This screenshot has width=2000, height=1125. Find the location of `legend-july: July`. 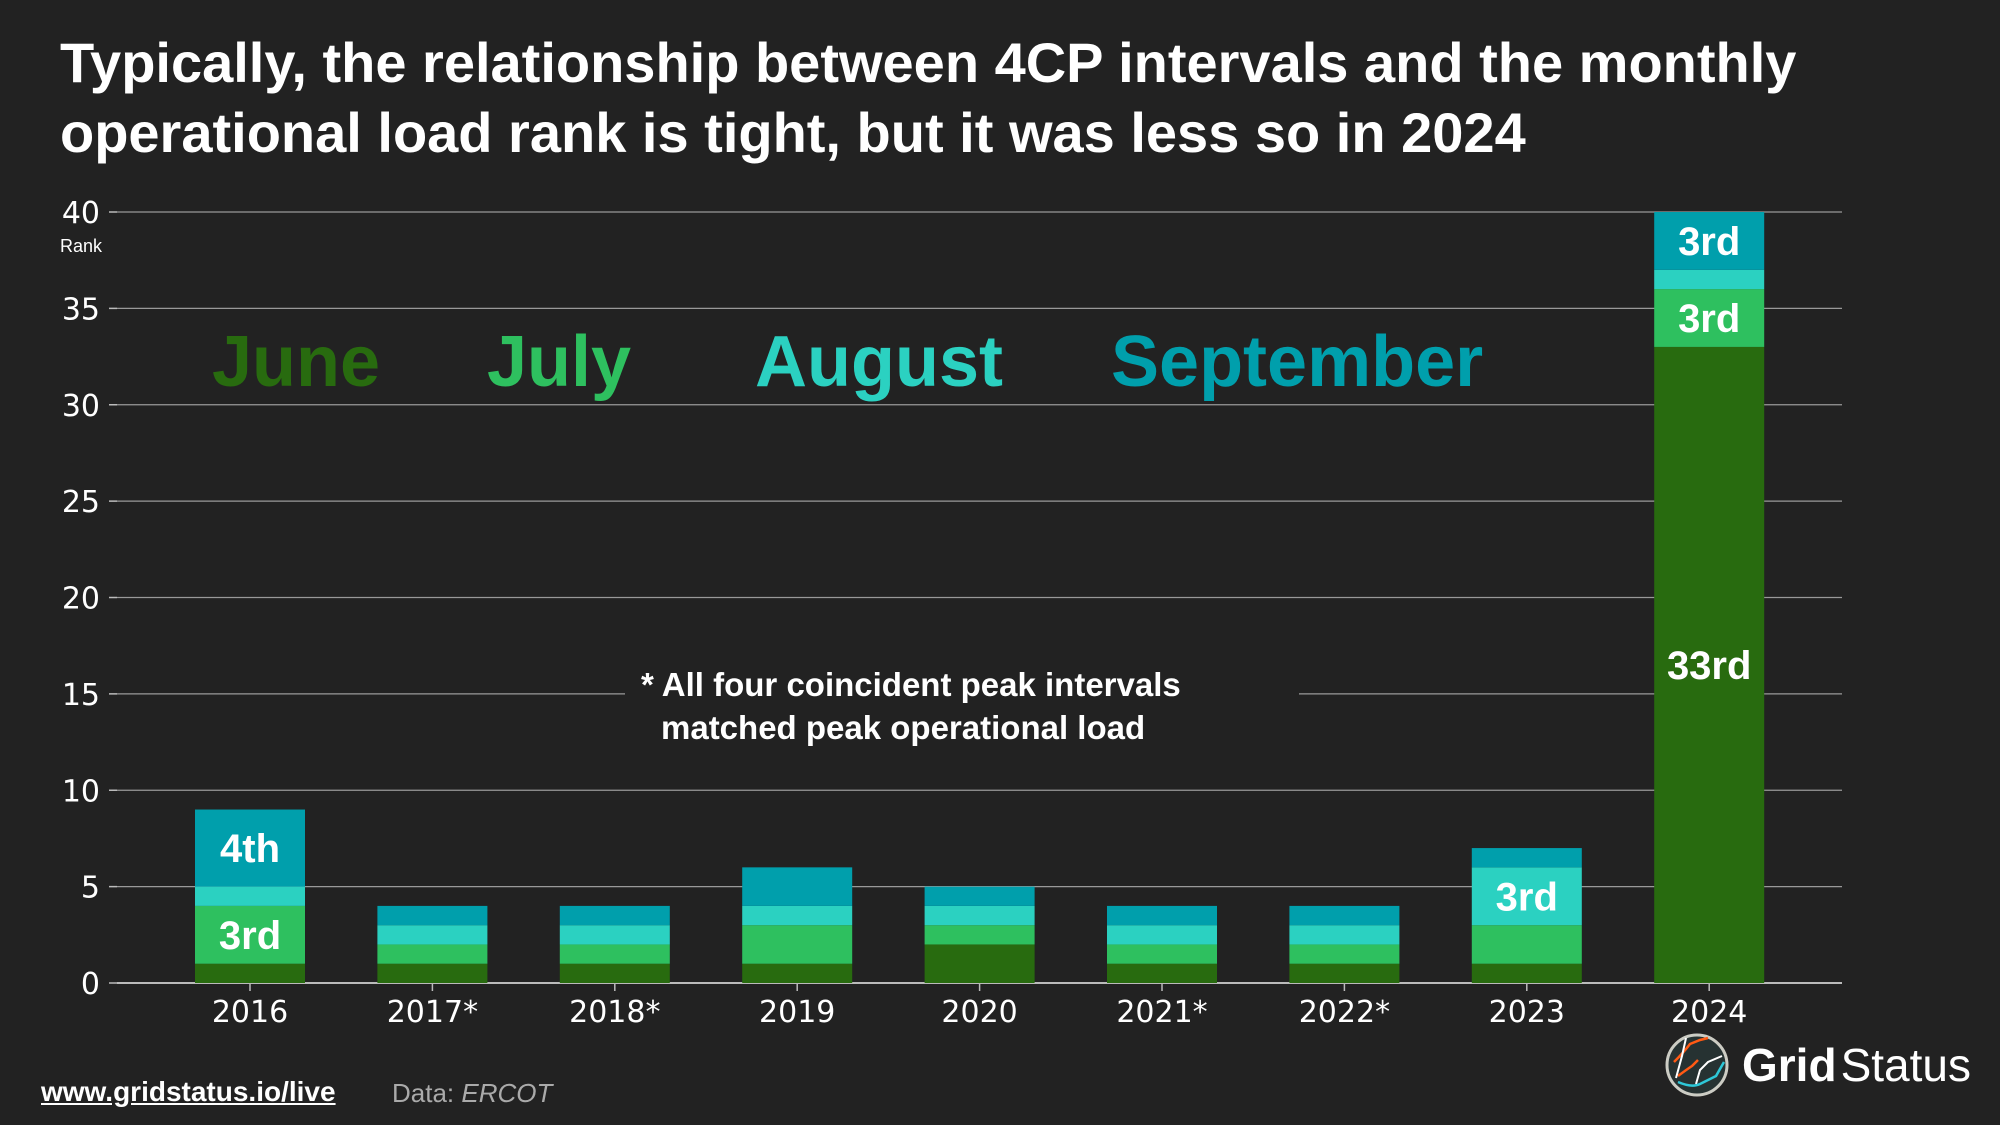

legend-july: July is located at coordinates (559, 362).